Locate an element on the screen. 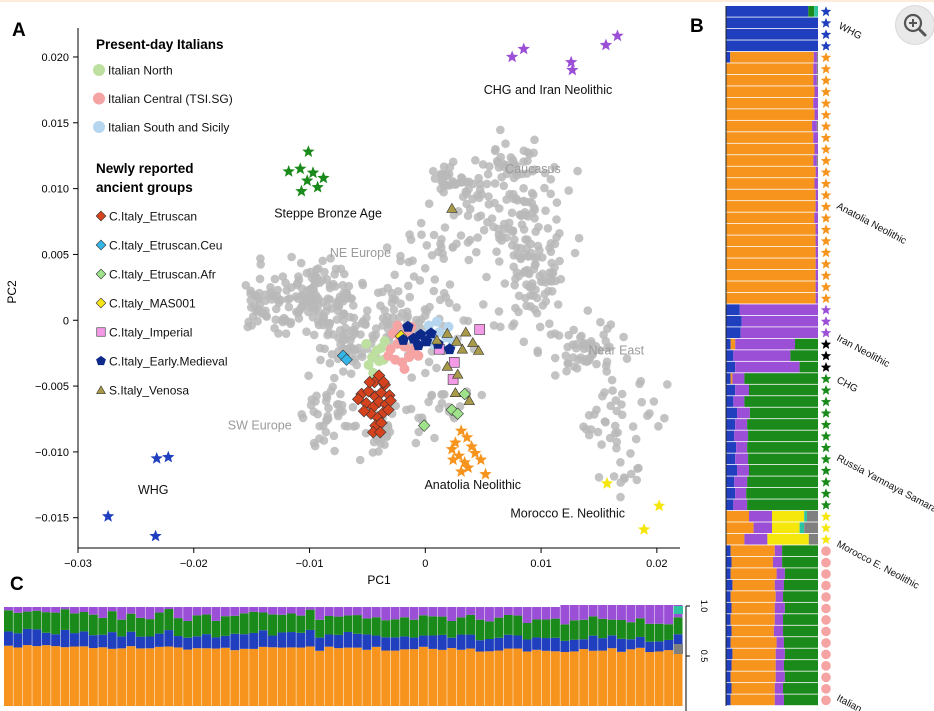  x-axis-label: PC1 is located at coordinates (379, 580).